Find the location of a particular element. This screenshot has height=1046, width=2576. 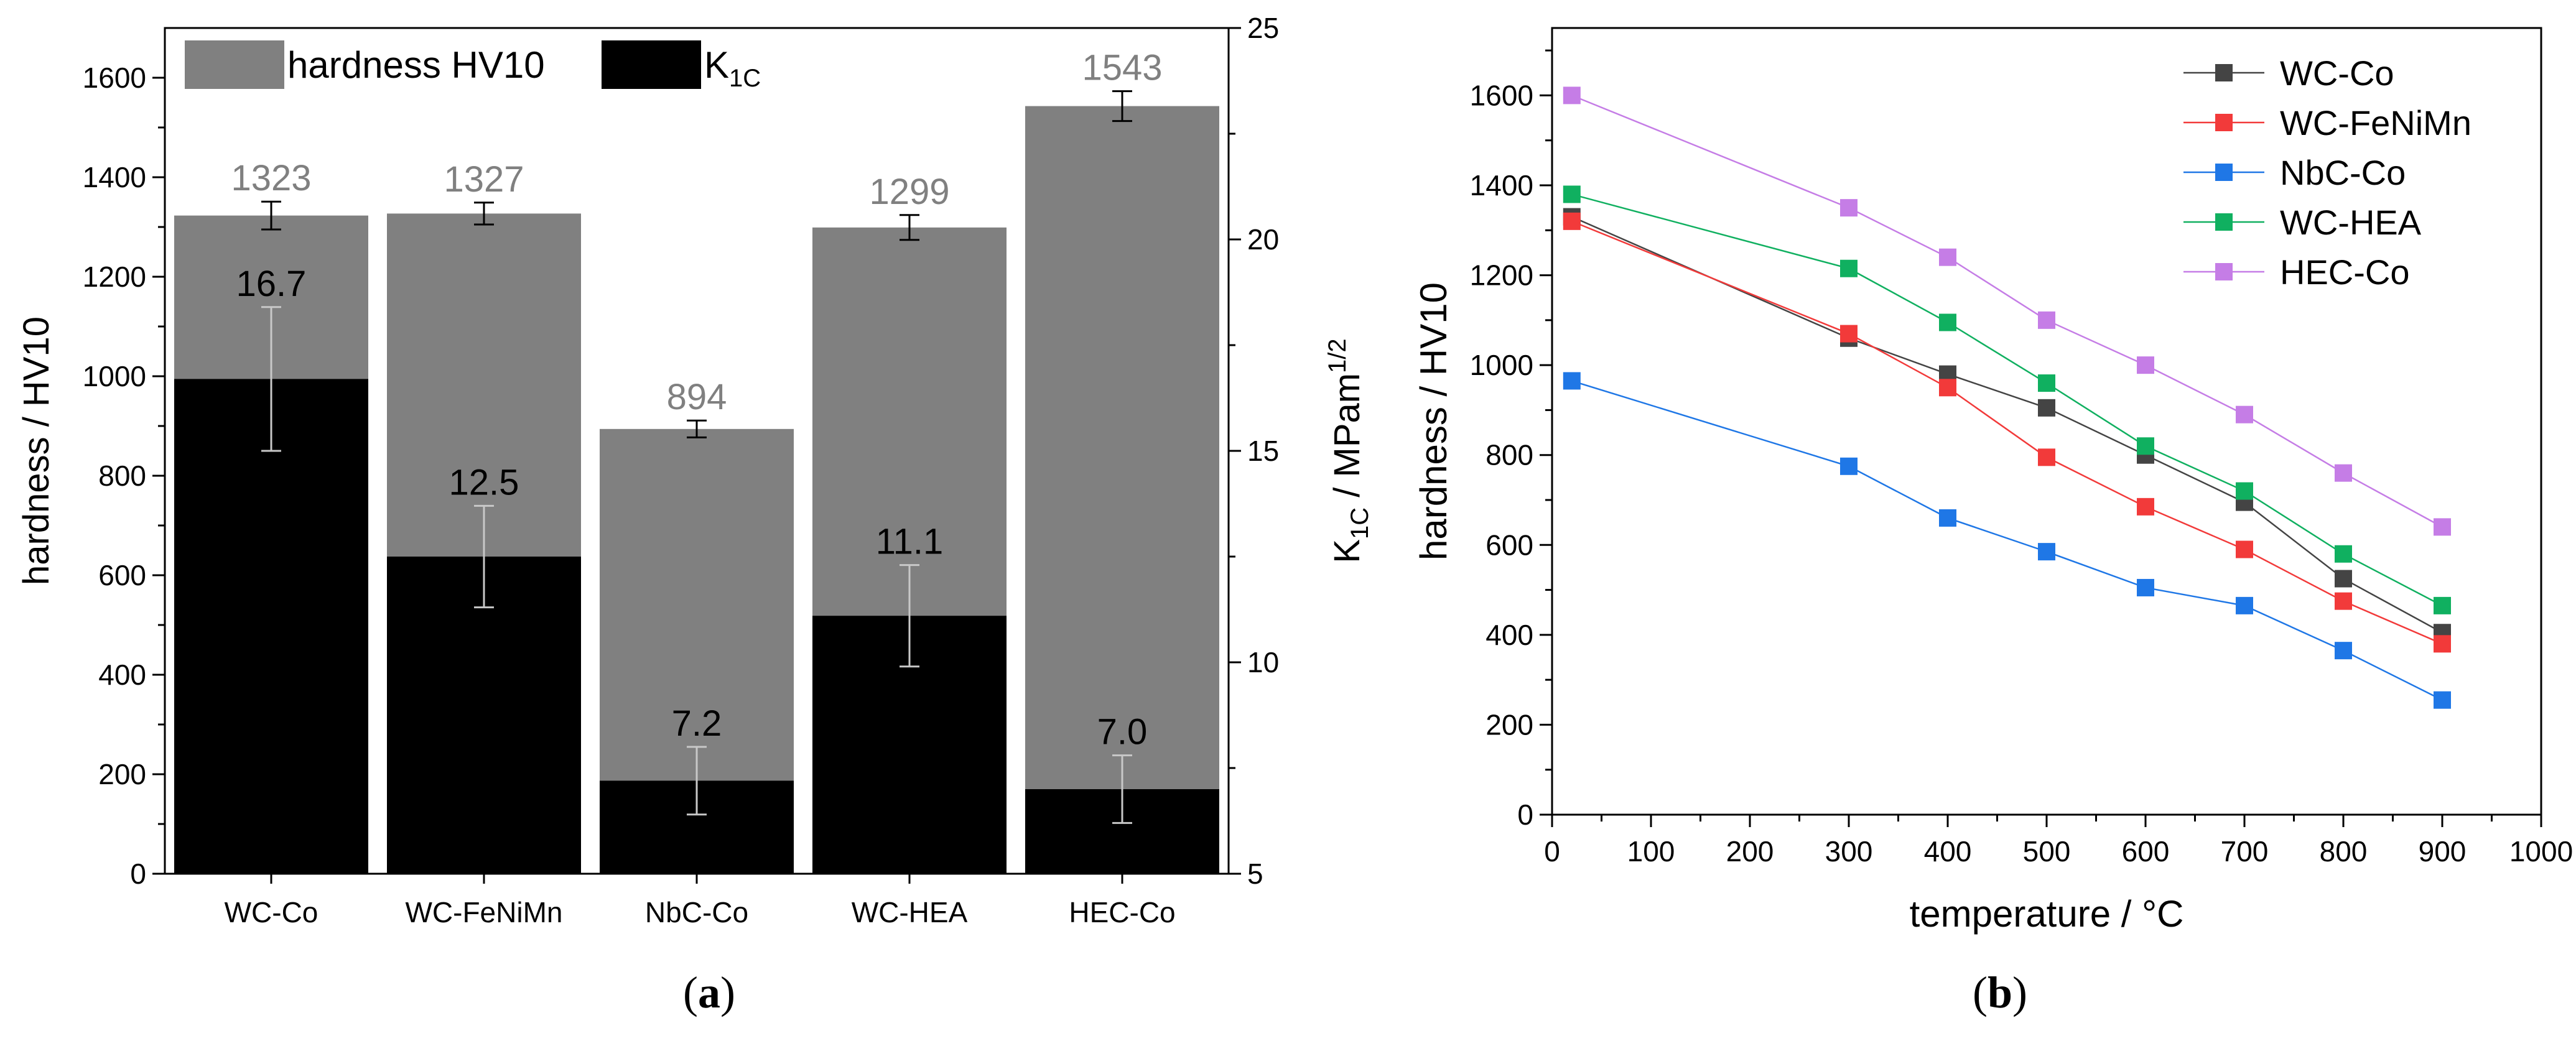

legend-k1c-sub: 1C is located at coordinates (745, 78).